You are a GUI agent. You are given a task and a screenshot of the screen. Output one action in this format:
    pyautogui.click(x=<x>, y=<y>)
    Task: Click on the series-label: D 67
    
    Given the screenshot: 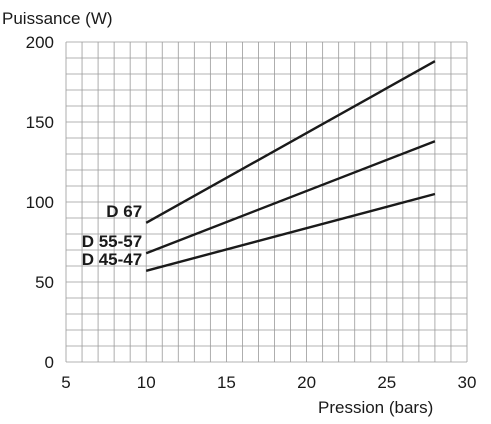 What is the action you would take?
    pyautogui.click(x=124, y=211)
    